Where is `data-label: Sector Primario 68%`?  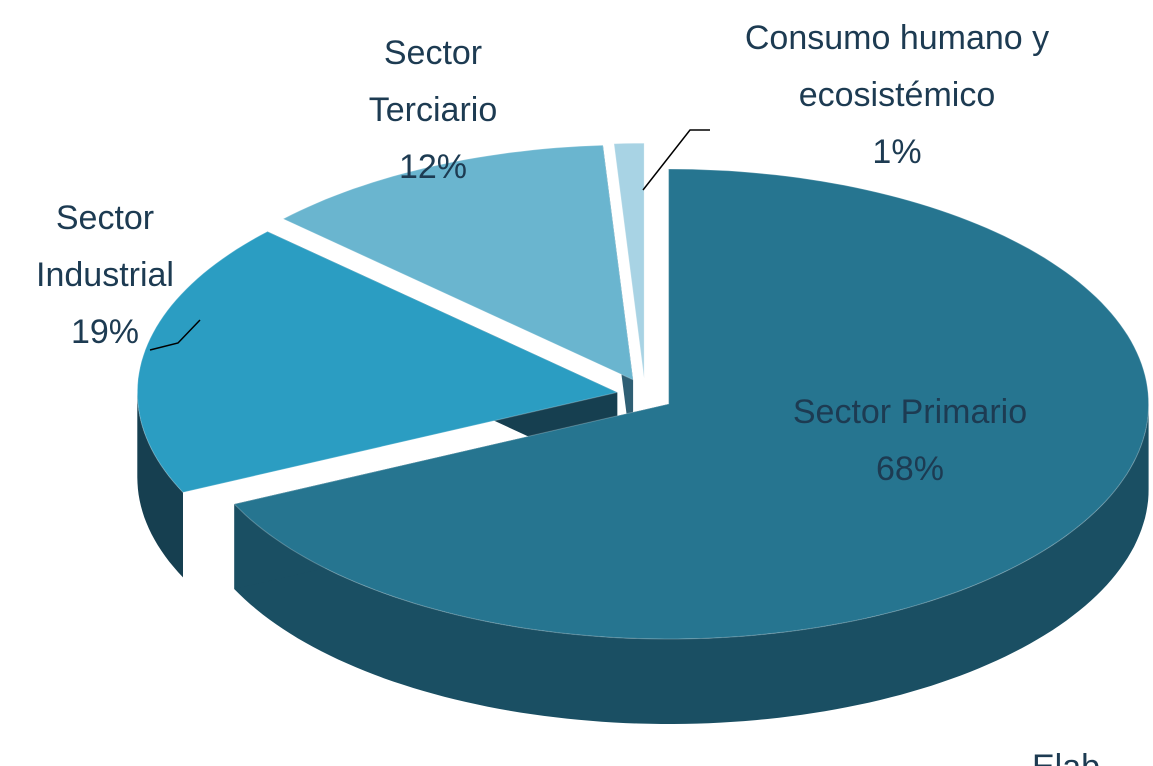 data-label: Sector Primario 68% is located at coordinates (910, 441).